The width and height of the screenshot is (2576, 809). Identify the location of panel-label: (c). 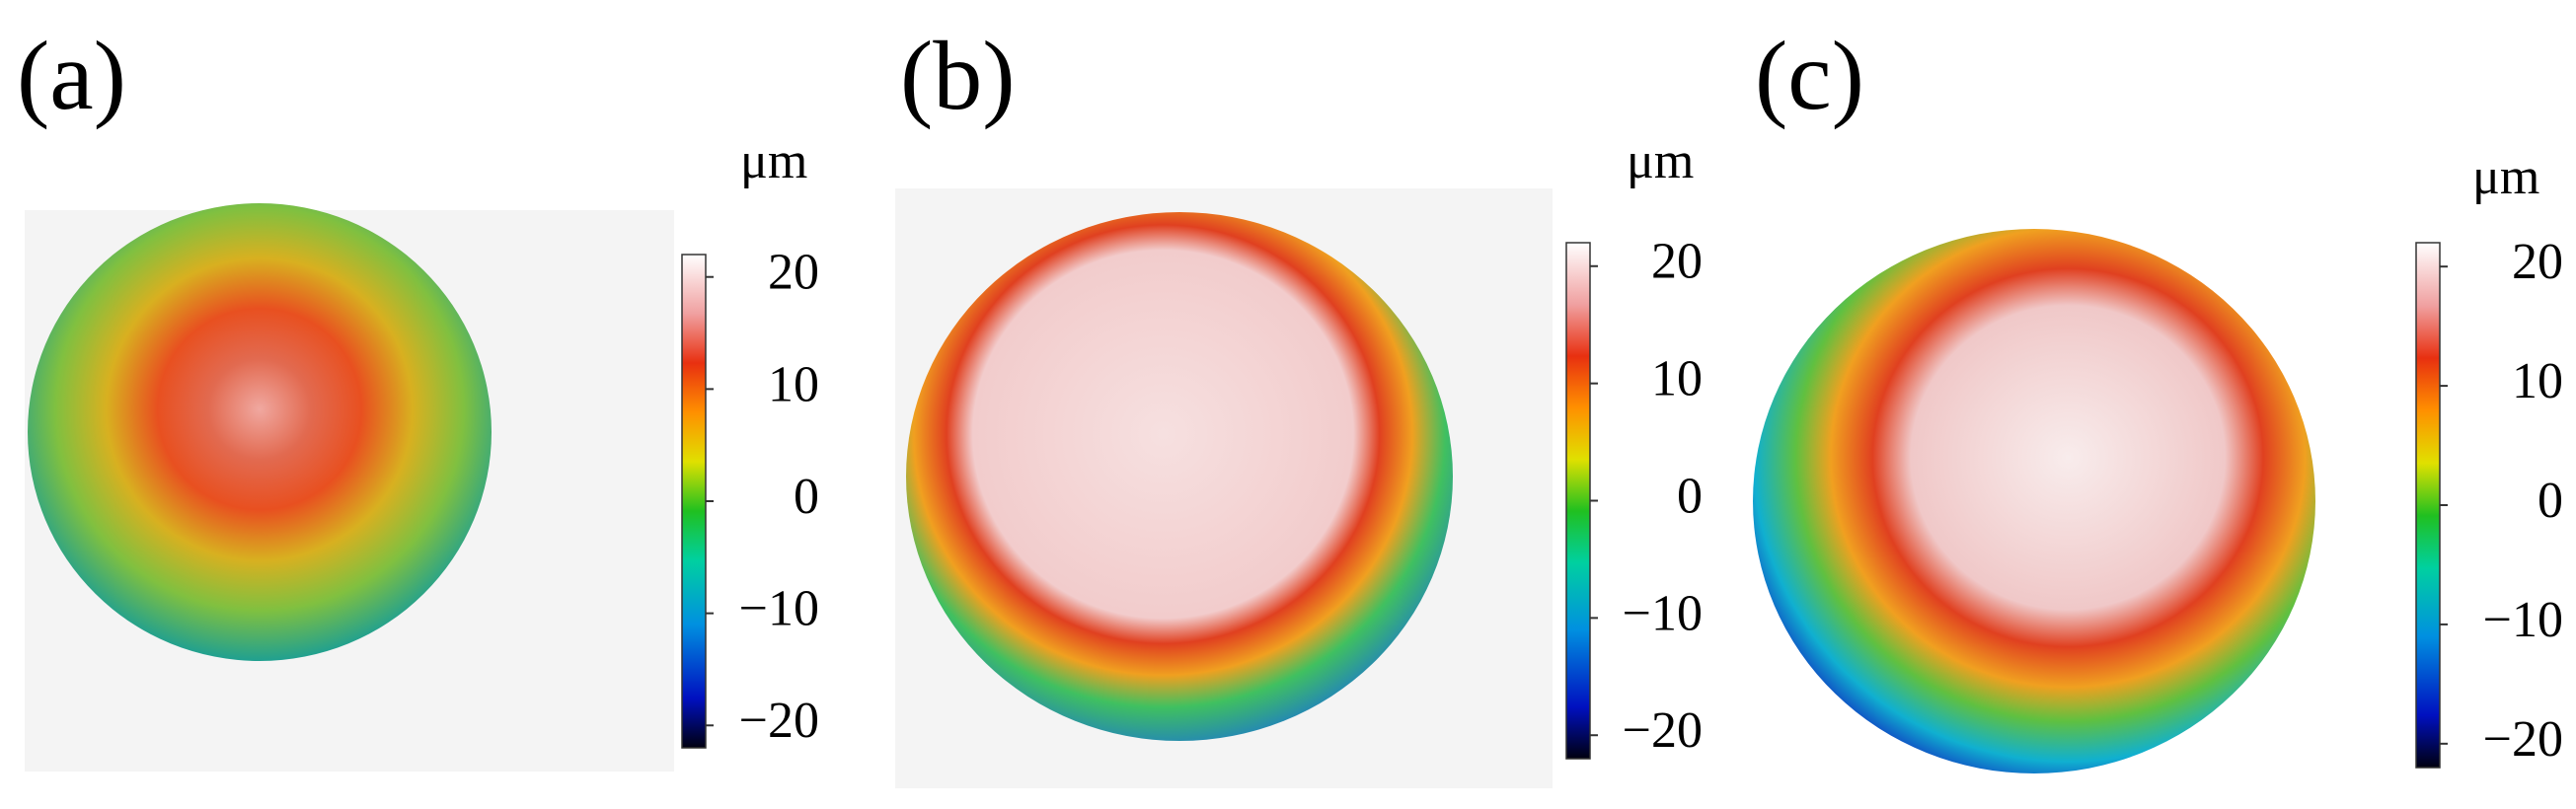
(1809, 75).